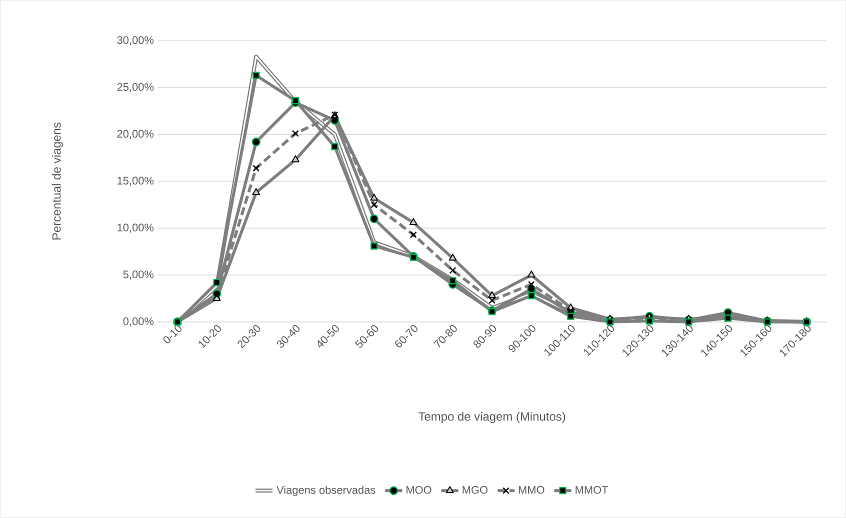 This screenshot has width=846, height=518. What do you see at coordinates (135, 135) in the screenshot?
I see `y-tick-label: 20,00%` at bounding box center [135, 135].